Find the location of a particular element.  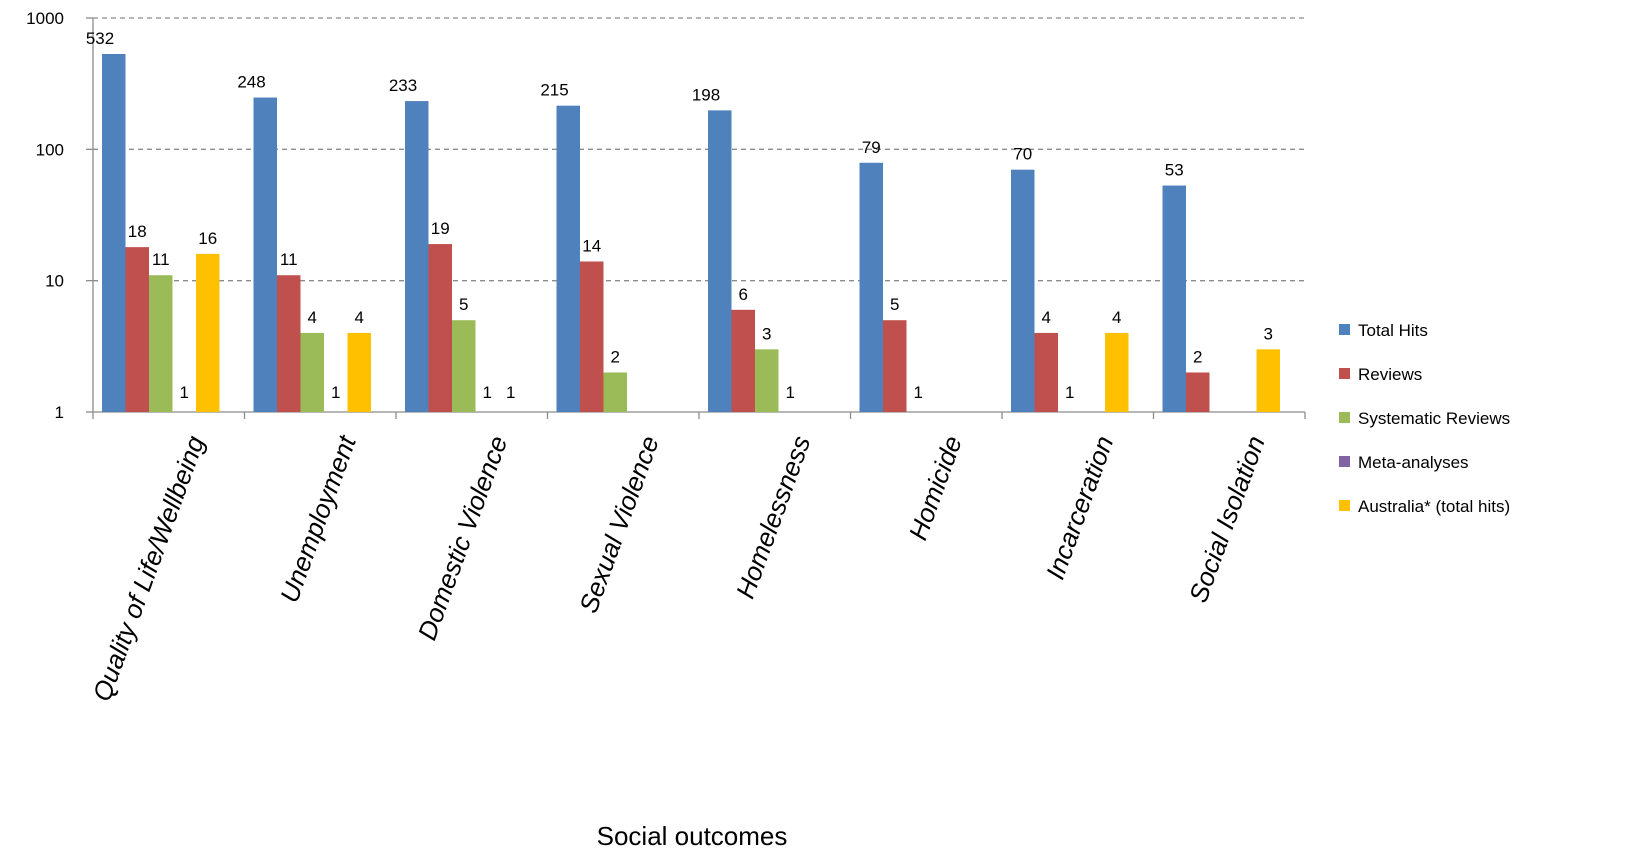

y-tick-label: 100 is located at coordinates (50, 149).